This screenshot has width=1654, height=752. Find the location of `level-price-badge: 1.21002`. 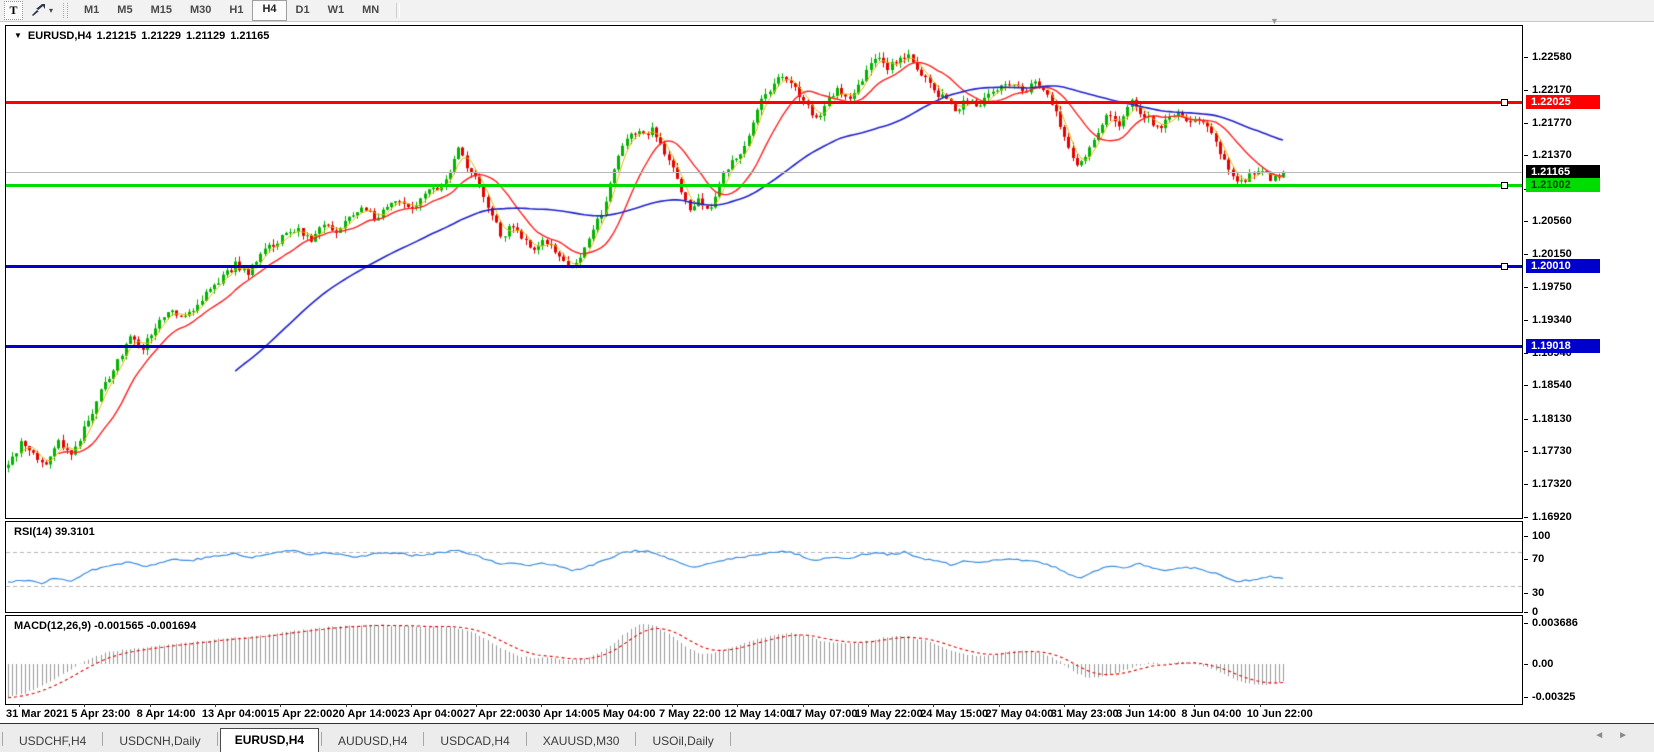

level-price-badge: 1.21002 is located at coordinates (1563, 185).